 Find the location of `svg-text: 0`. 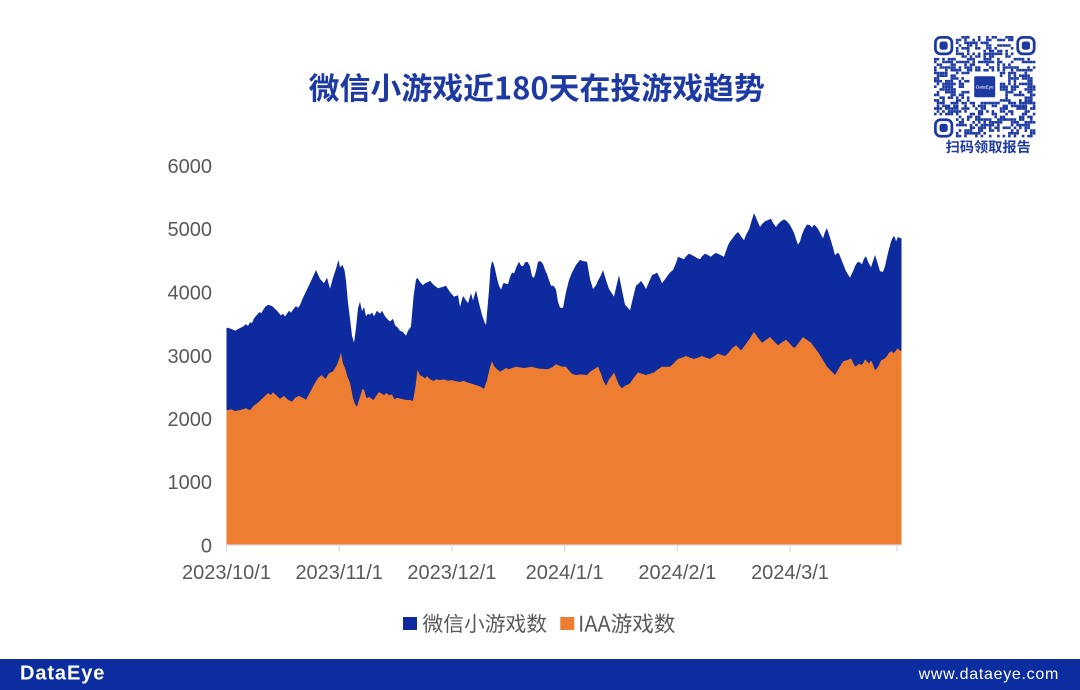

svg-text: 0 is located at coordinates (206, 547).